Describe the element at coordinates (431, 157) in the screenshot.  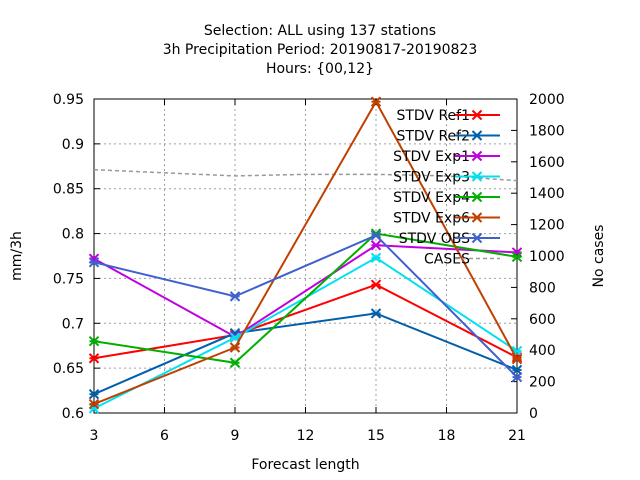
I see `legend-label: STDV Exp1` at that location.